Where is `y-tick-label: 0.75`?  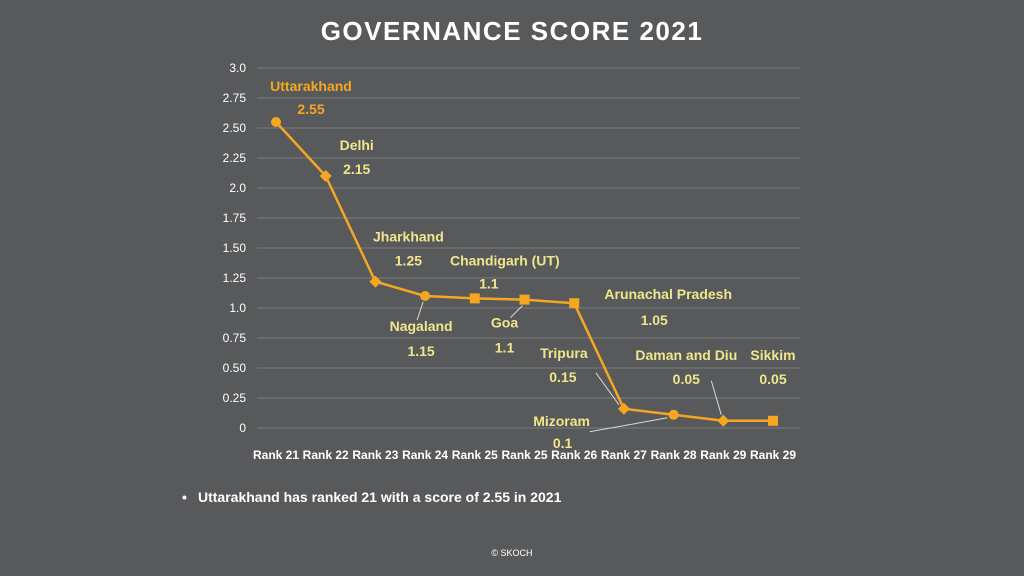 y-tick-label: 0.75 is located at coordinates (235, 338).